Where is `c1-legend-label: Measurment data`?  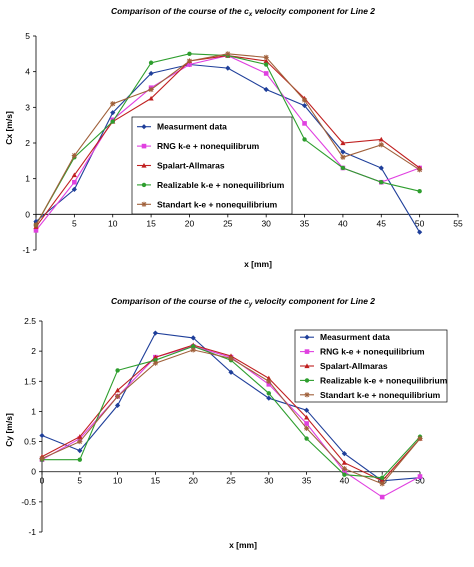 c1-legend-label: Measurment data is located at coordinates (192, 127).